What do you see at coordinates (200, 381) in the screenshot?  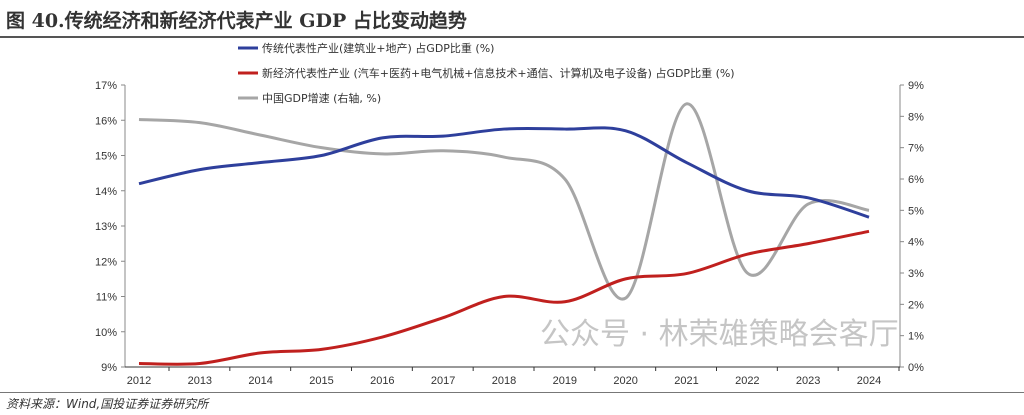 I see `x-tick-label: 2013` at bounding box center [200, 381].